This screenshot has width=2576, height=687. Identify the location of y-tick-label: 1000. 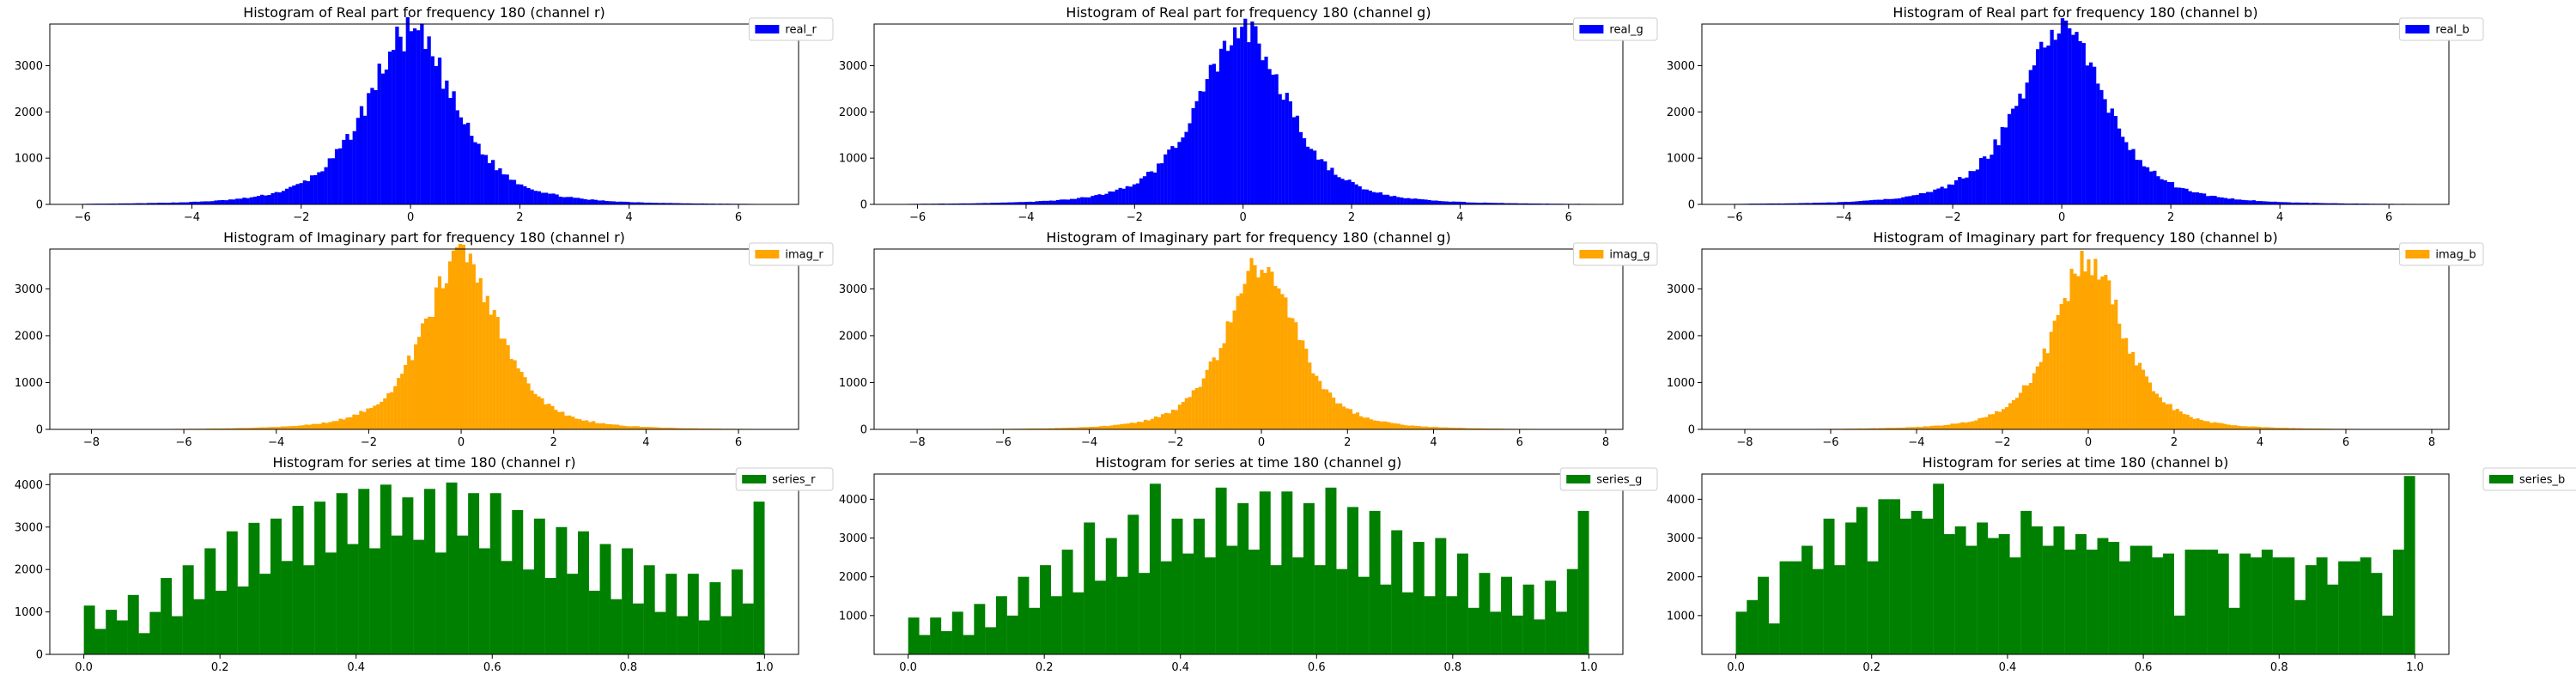
(29, 383).